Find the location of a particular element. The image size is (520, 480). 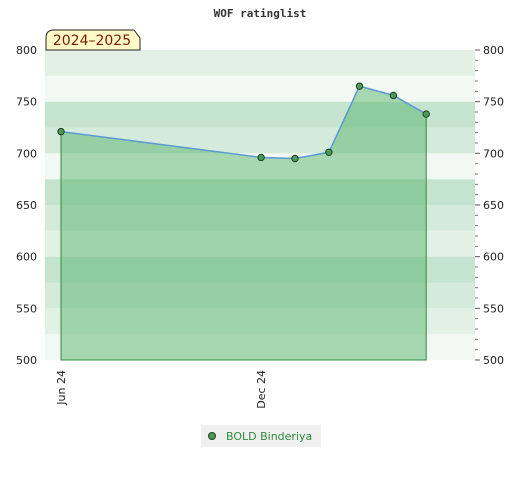

season-badge-box is located at coordinates (93, 40).